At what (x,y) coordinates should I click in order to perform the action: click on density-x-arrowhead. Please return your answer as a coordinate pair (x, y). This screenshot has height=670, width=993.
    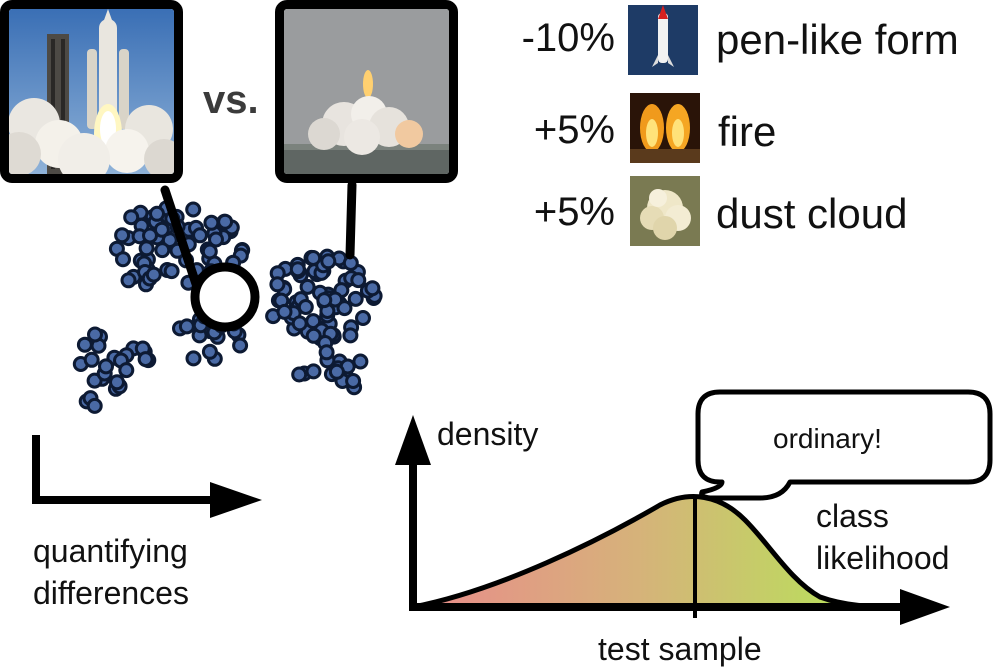
    Looking at the image, I should click on (925, 607).